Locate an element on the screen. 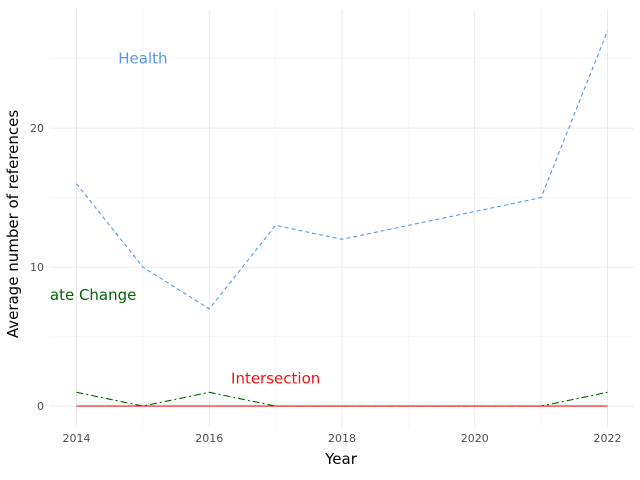 This screenshot has height=480, width=640. series-label-intersection: Intersection is located at coordinates (275, 378).